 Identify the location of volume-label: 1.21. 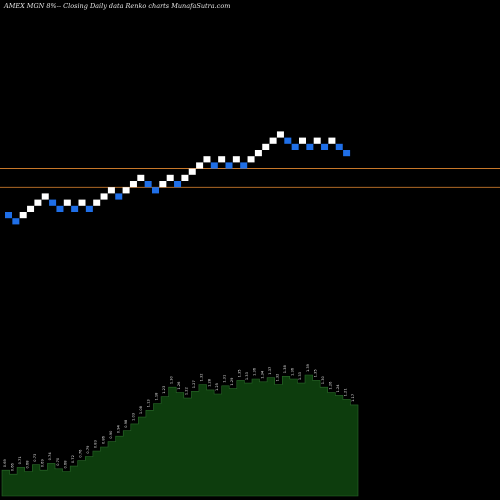
(346, 392).